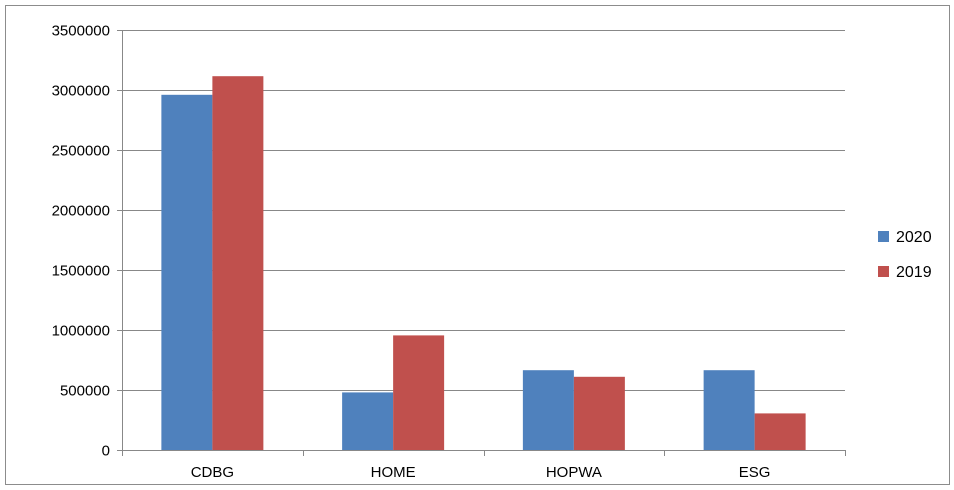 The image size is (954, 490). I want to click on legend-label-2019: 2019, so click(914, 272).